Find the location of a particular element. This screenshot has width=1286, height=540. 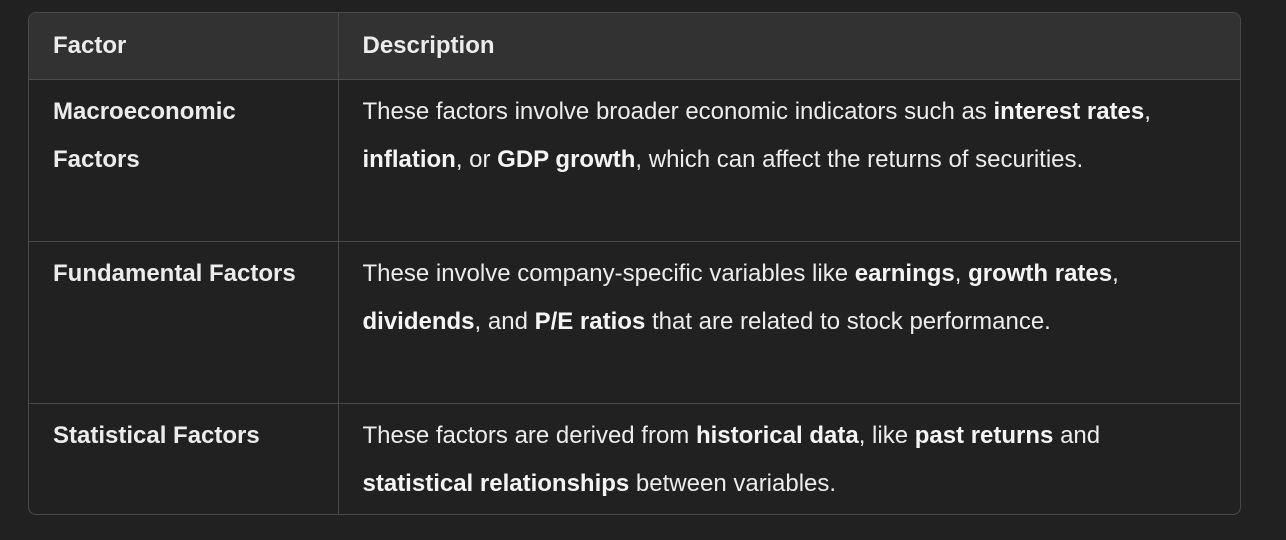

description-text: , like is located at coordinates (886, 435).